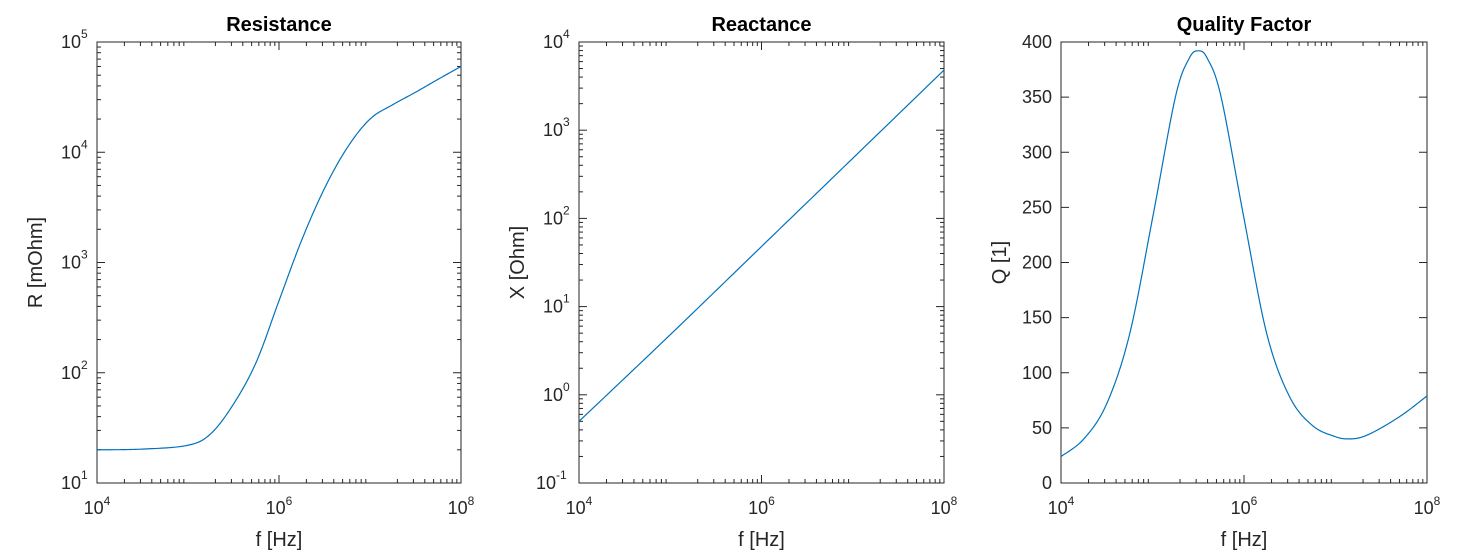 The width and height of the screenshot is (1464, 552). What do you see at coordinates (561, 475) in the screenshot?
I see `y-tick-exponent: -1` at bounding box center [561, 475].